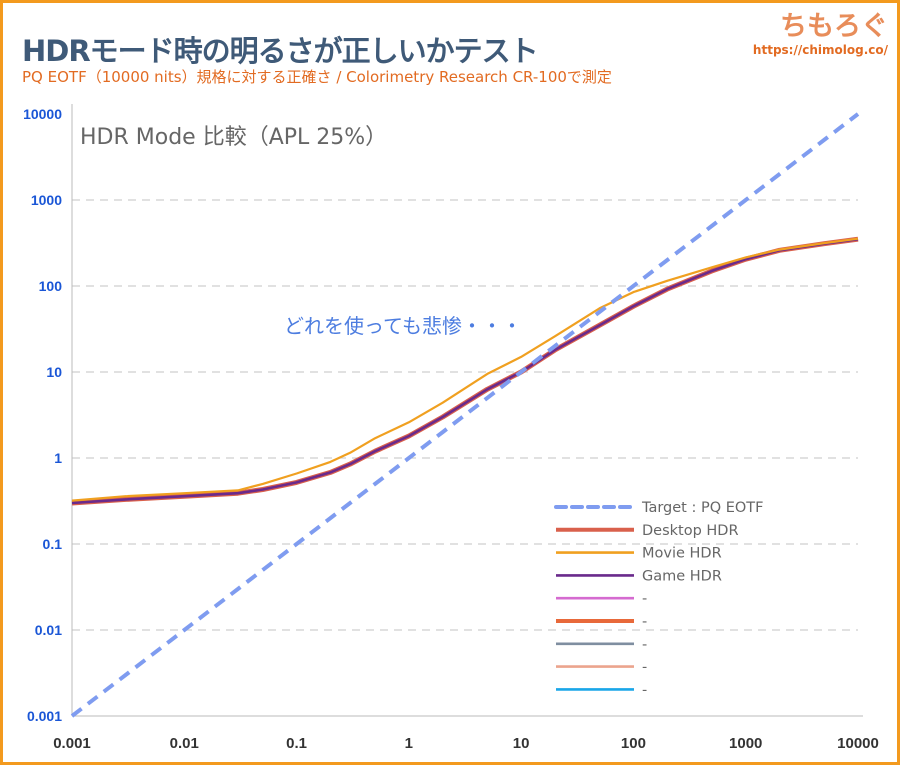 Image resolution: width=900 pixels, height=765 pixels. What do you see at coordinates (834, 26) in the screenshot?
I see `logo-text: ちもろぐ` at bounding box center [834, 26].